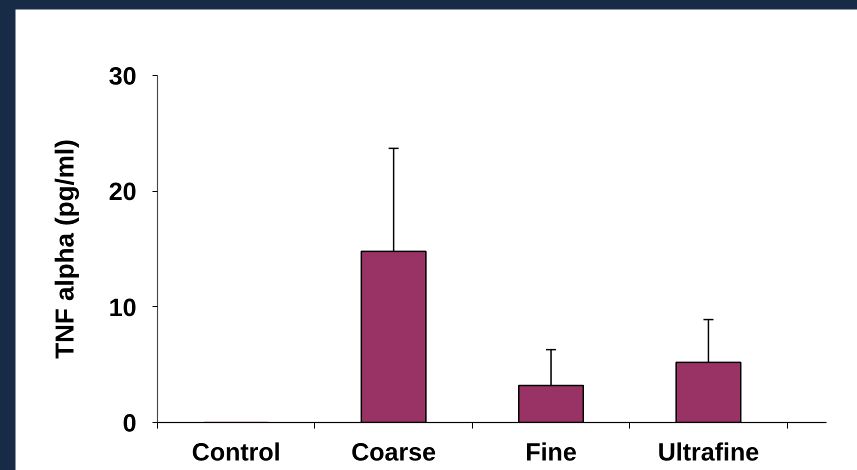  Describe the element at coordinates (129, 424) in the screenshot. I see `y-tick-label: 0` at that location.